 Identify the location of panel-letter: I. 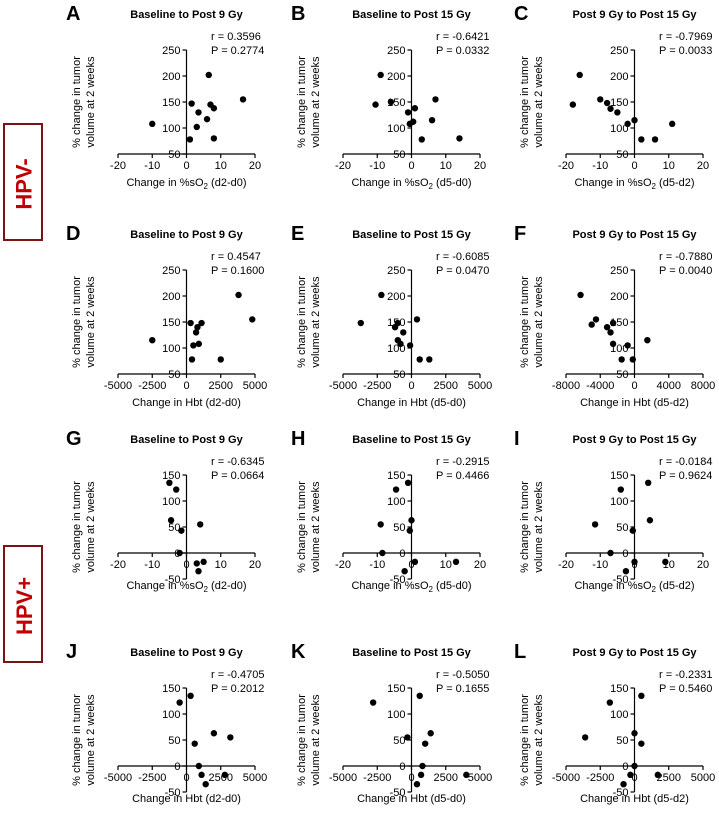
(517, 439).